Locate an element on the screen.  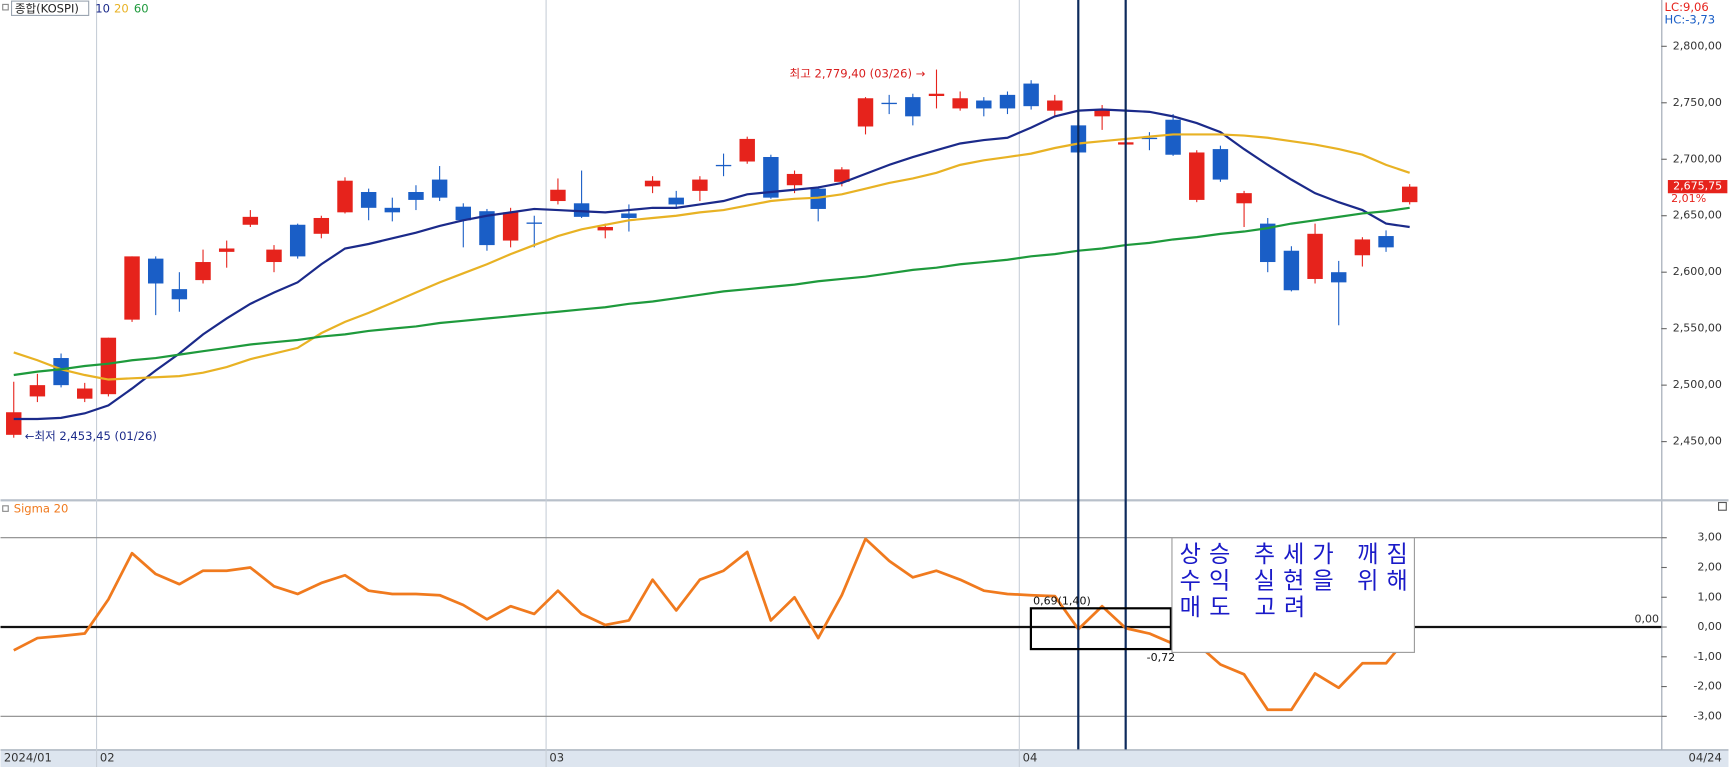
y-tick-label: 3,00 is located at coordinates (1709, 537).